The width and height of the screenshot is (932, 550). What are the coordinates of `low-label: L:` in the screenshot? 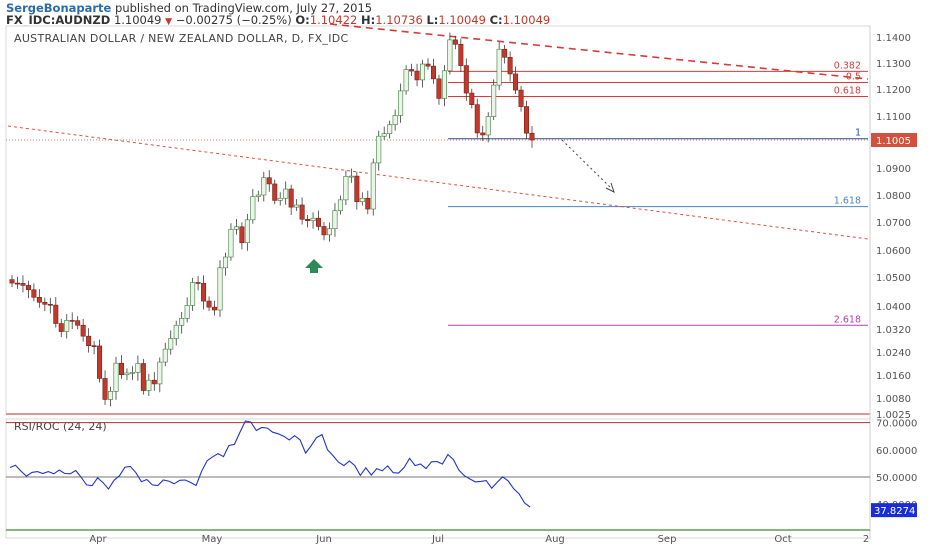 It's located at (432, 20).